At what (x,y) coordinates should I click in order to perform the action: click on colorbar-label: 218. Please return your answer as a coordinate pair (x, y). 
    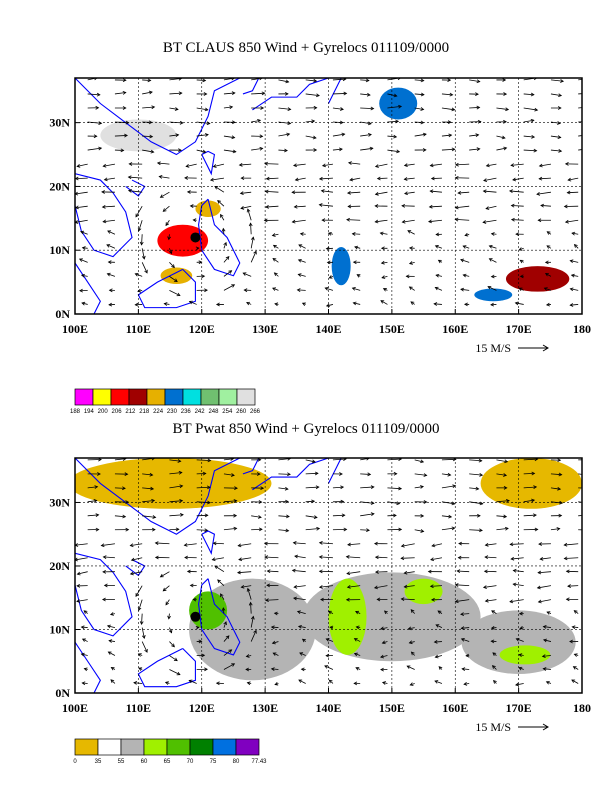
    Looking at the image, I should click on (144, 412).